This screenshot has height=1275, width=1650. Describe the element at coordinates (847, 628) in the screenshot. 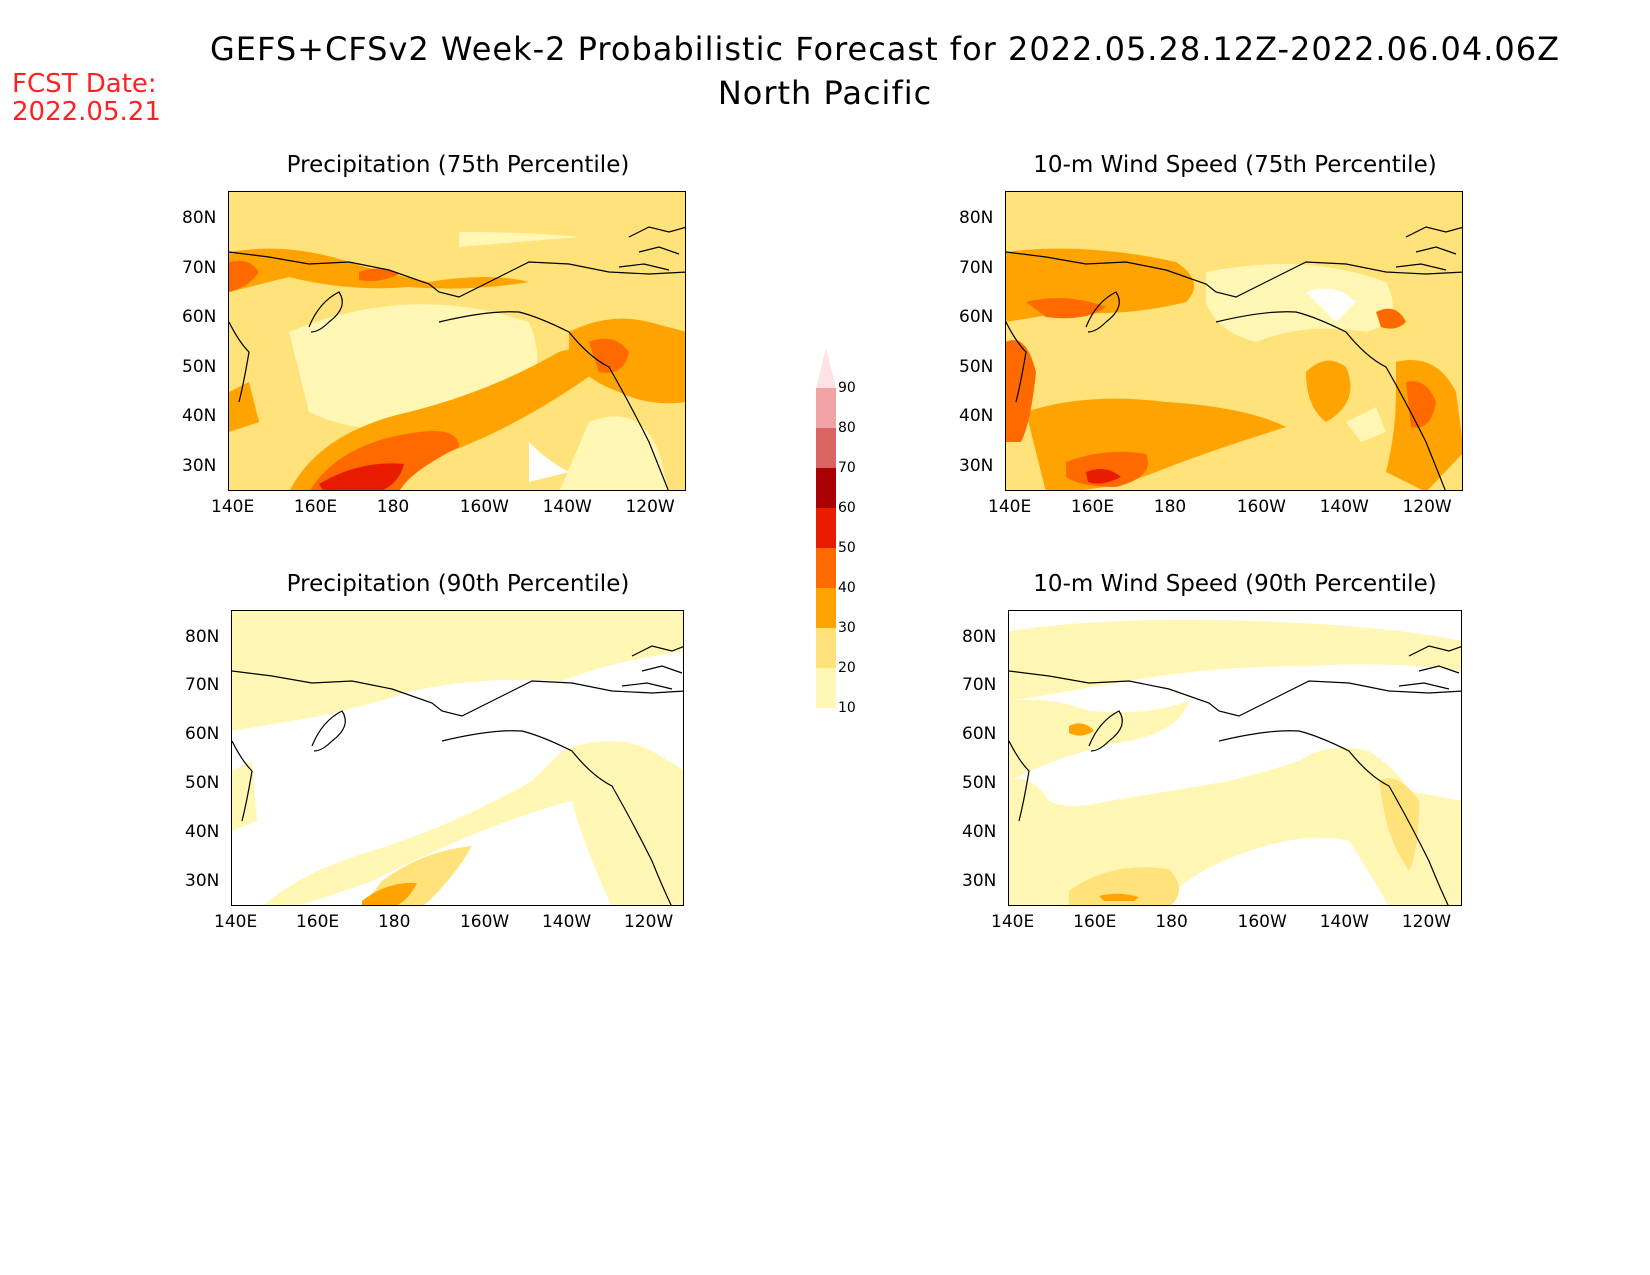

I see `colorbar-label: 30` at that location.